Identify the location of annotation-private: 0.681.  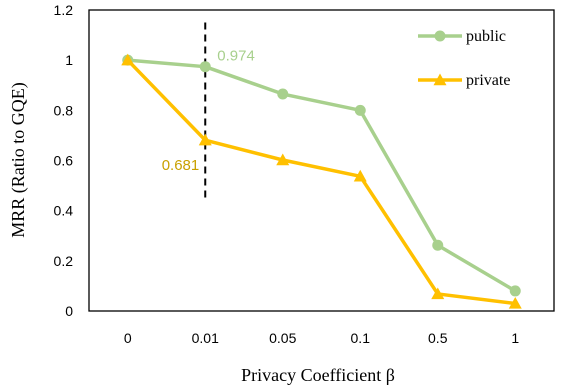
(181, 165).